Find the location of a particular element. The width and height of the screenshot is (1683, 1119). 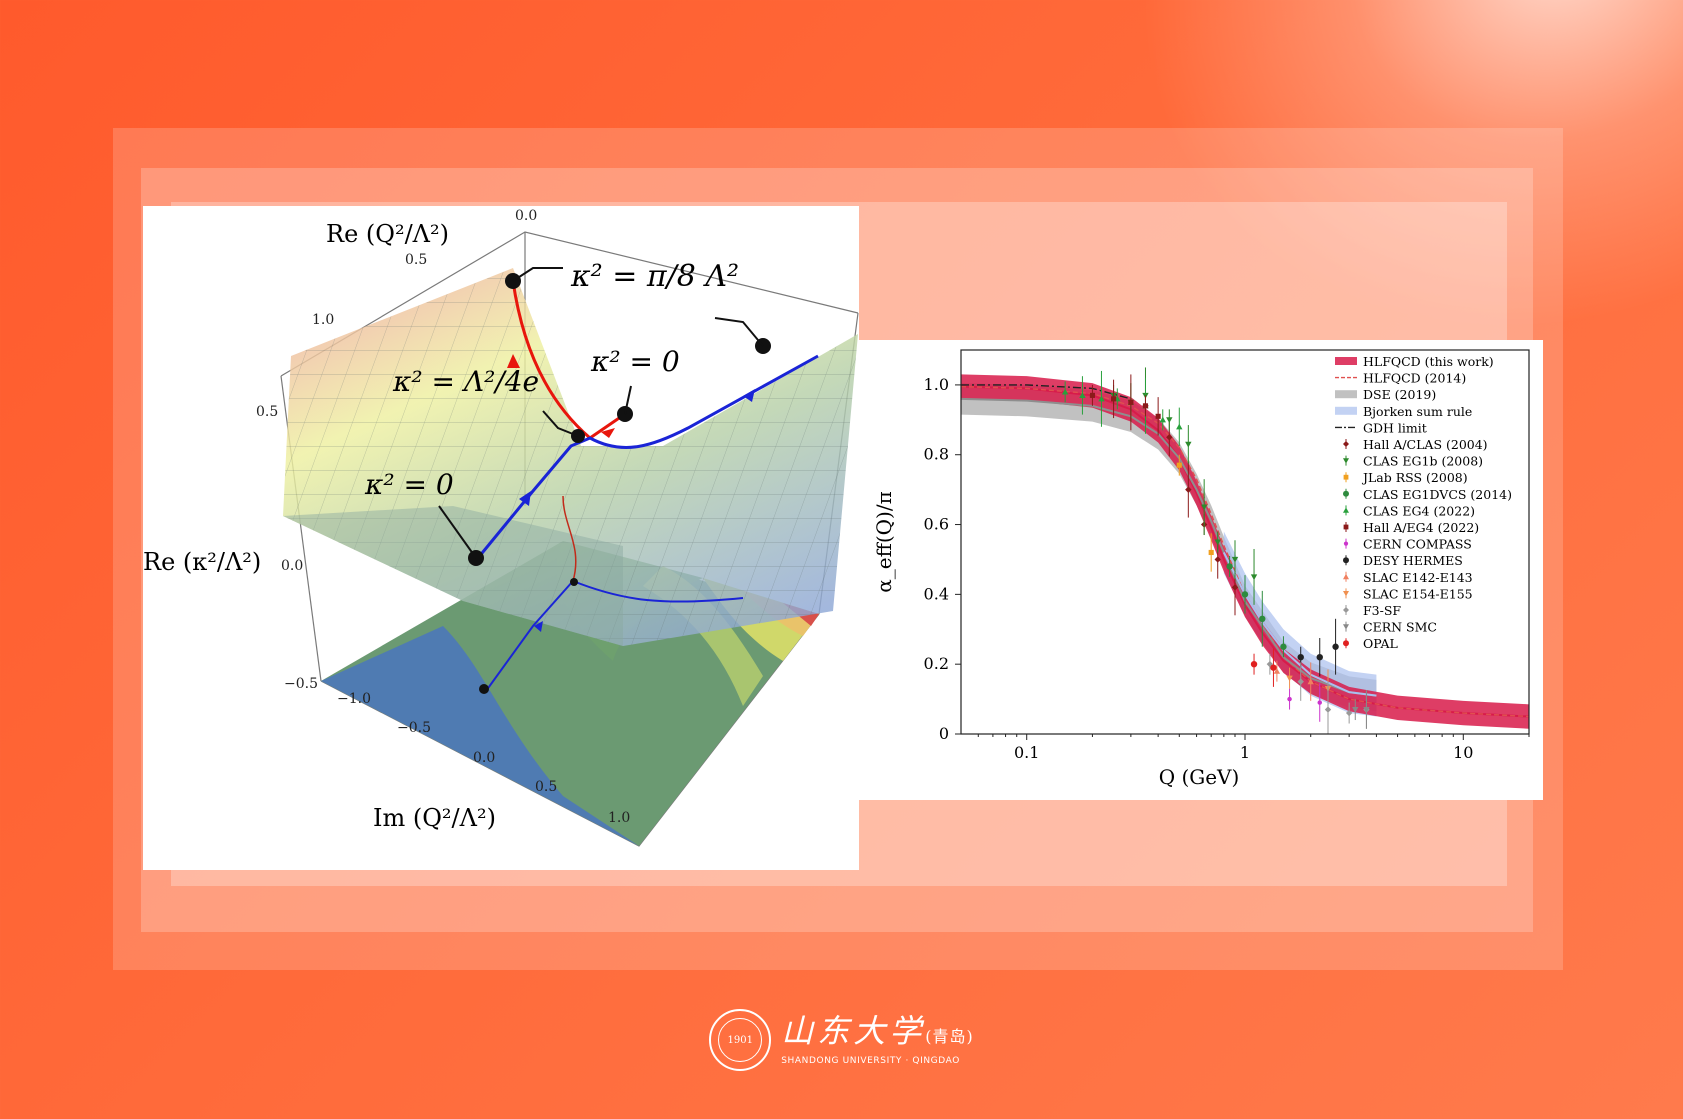

legend-item-hall-a-clas-2004: Hall A/CLAS (2004) is located at coordinates (1415, 444).